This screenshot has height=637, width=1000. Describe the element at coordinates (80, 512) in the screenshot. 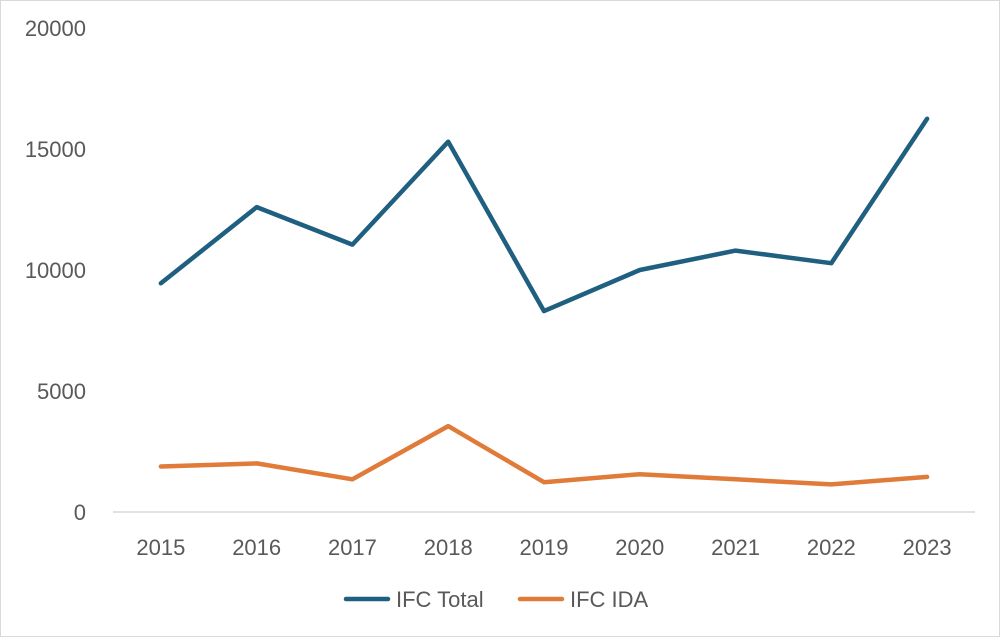

I see `y-tick-label: 0` at that location.